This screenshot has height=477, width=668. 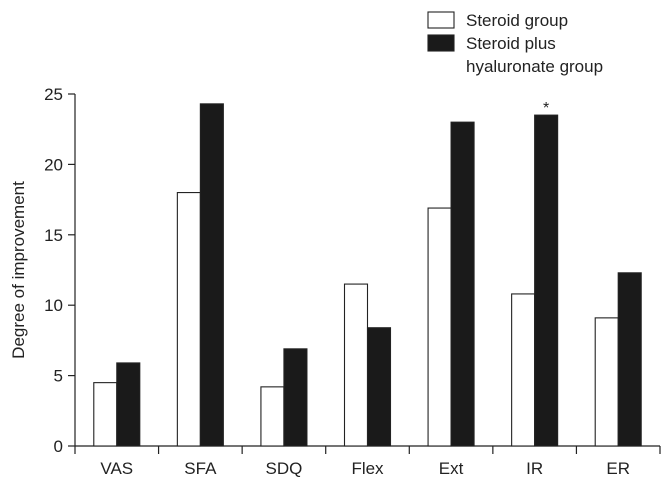 I want to click on legend-label-2: hyaluronate group, so click(x=534, y=66).